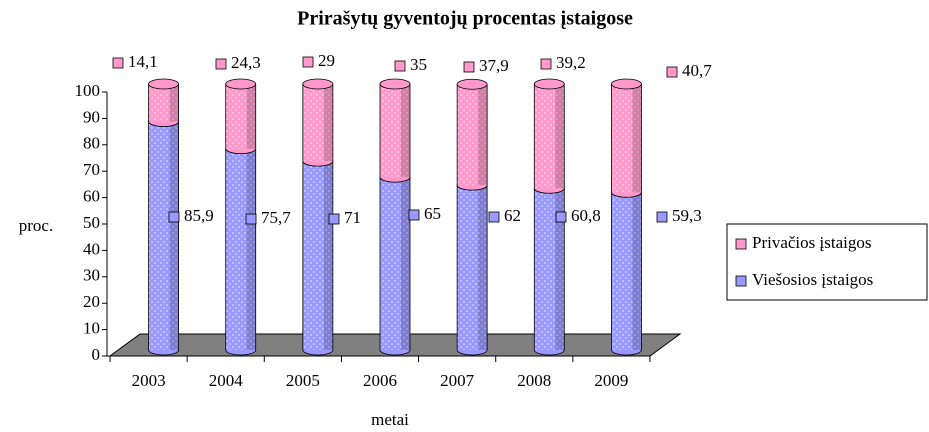  What do you see at coordinates (143, 61) in the screenshot?
I see `data-label: 14,1` at bounding box center [143, 61].